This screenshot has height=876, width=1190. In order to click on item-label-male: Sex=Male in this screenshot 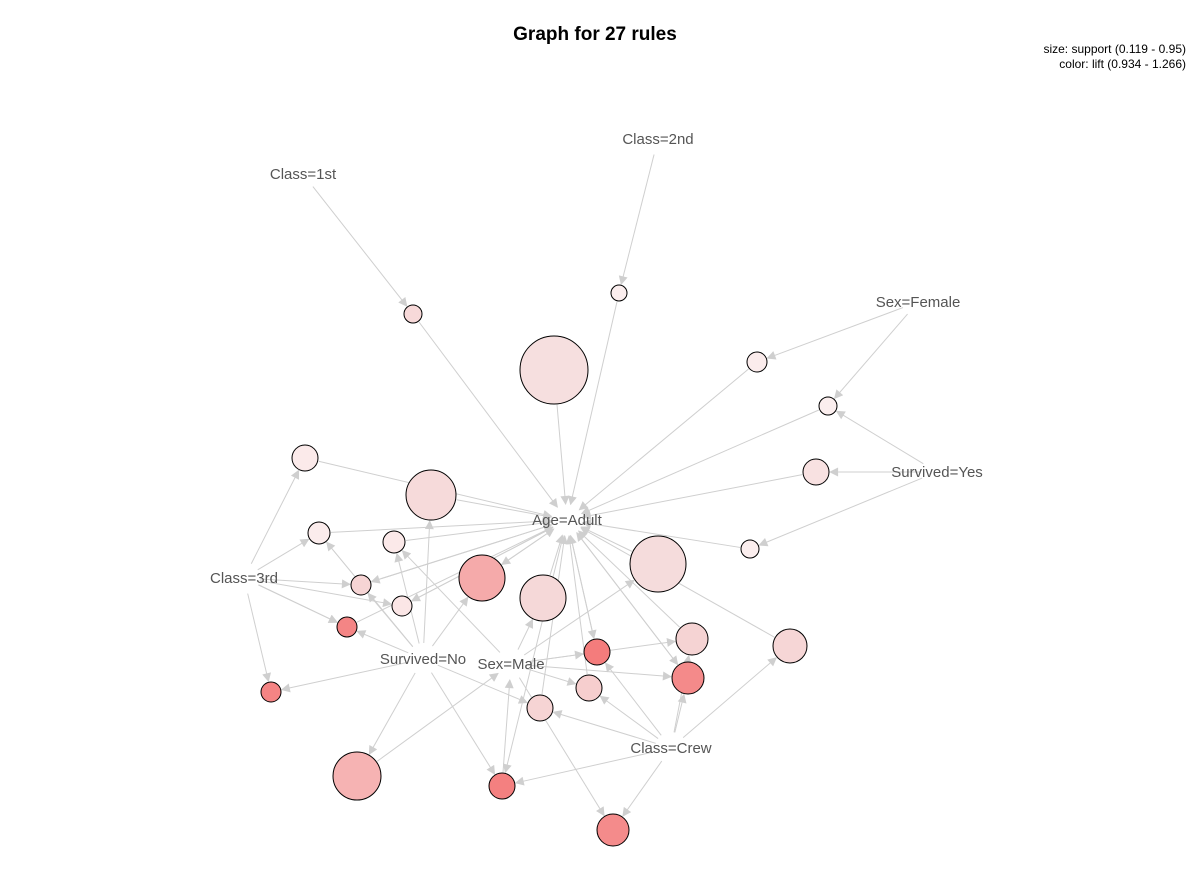, I will do `click(510, 664)`.